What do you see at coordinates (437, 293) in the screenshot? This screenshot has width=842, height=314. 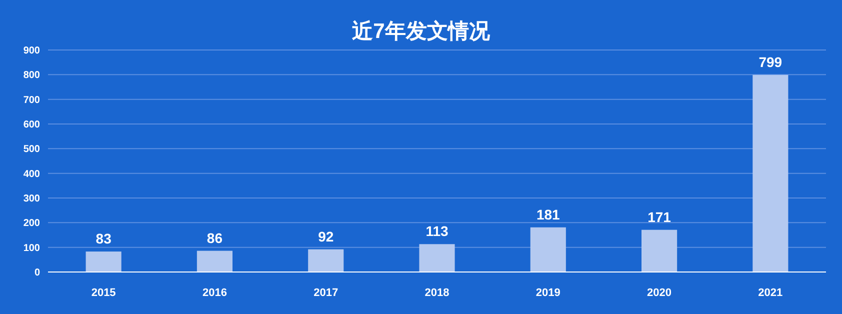 I see `x-tick-label: 2018` at bounding box center [437, 293].